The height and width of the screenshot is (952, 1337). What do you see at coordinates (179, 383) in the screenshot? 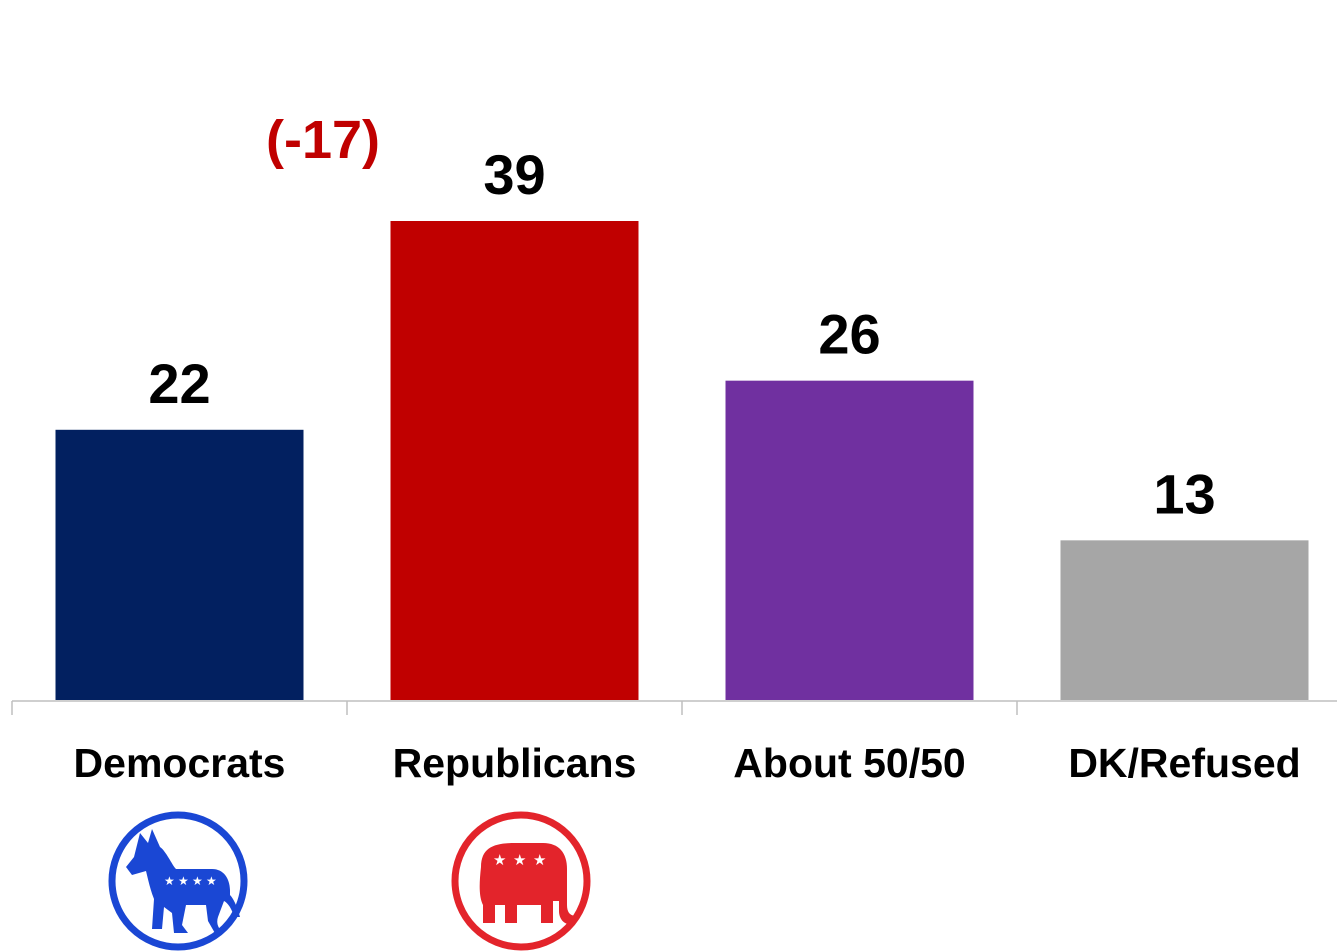
I see `value-label-democrats: 22` at bounding box center [179, 383].